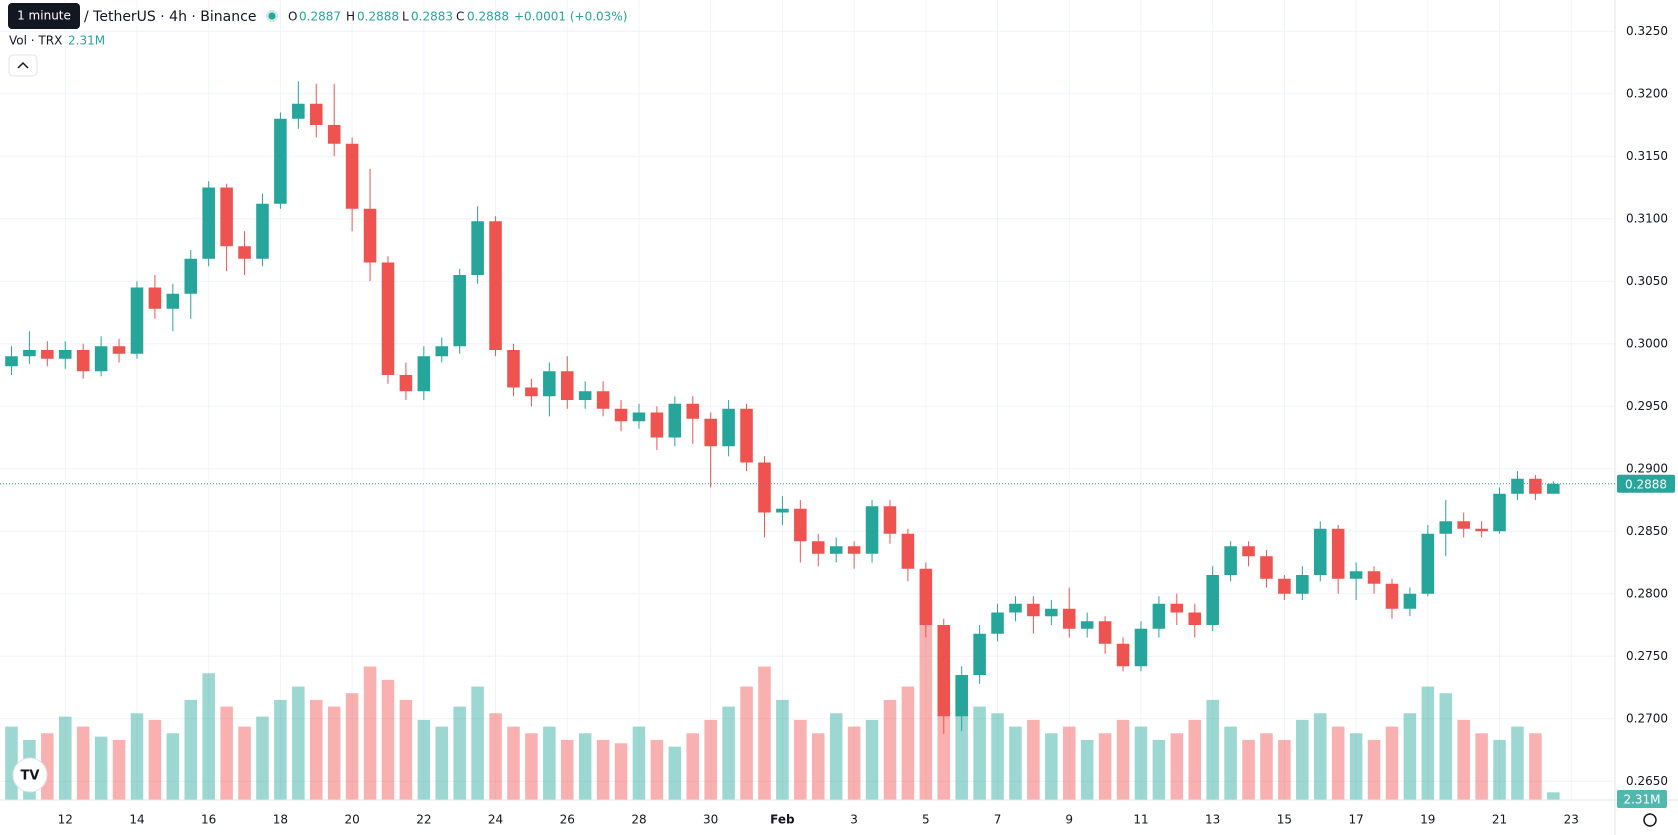  Describe the element at coordinates (1647, 656) in the screenshot. I see `y-tick-label: 0.2750` at that location.